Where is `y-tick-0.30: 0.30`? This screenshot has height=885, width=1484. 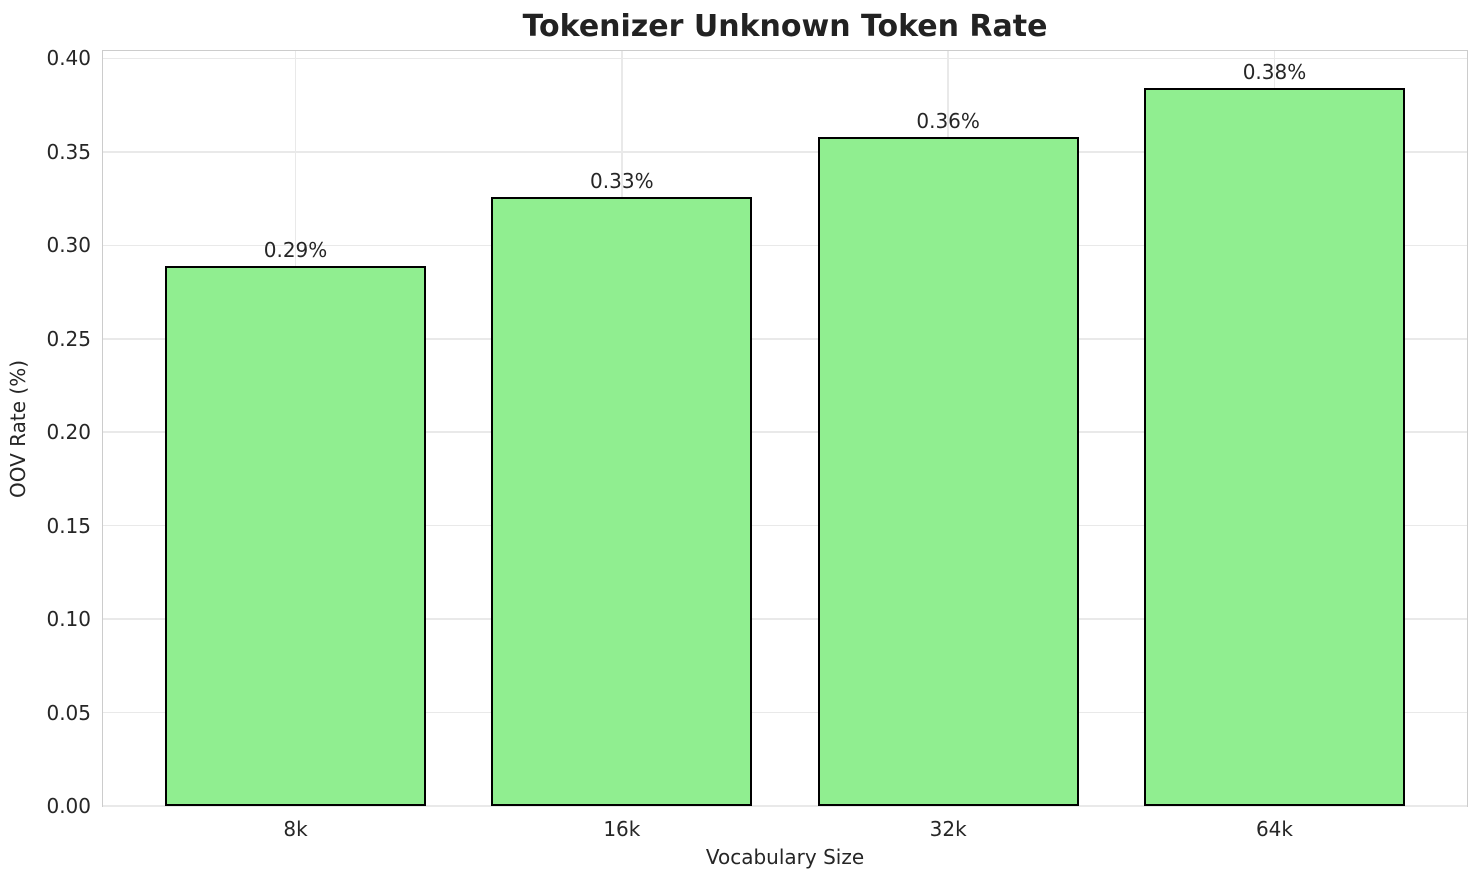
y-tick-0.30: 0.30 is located at coordinates (68, 245).